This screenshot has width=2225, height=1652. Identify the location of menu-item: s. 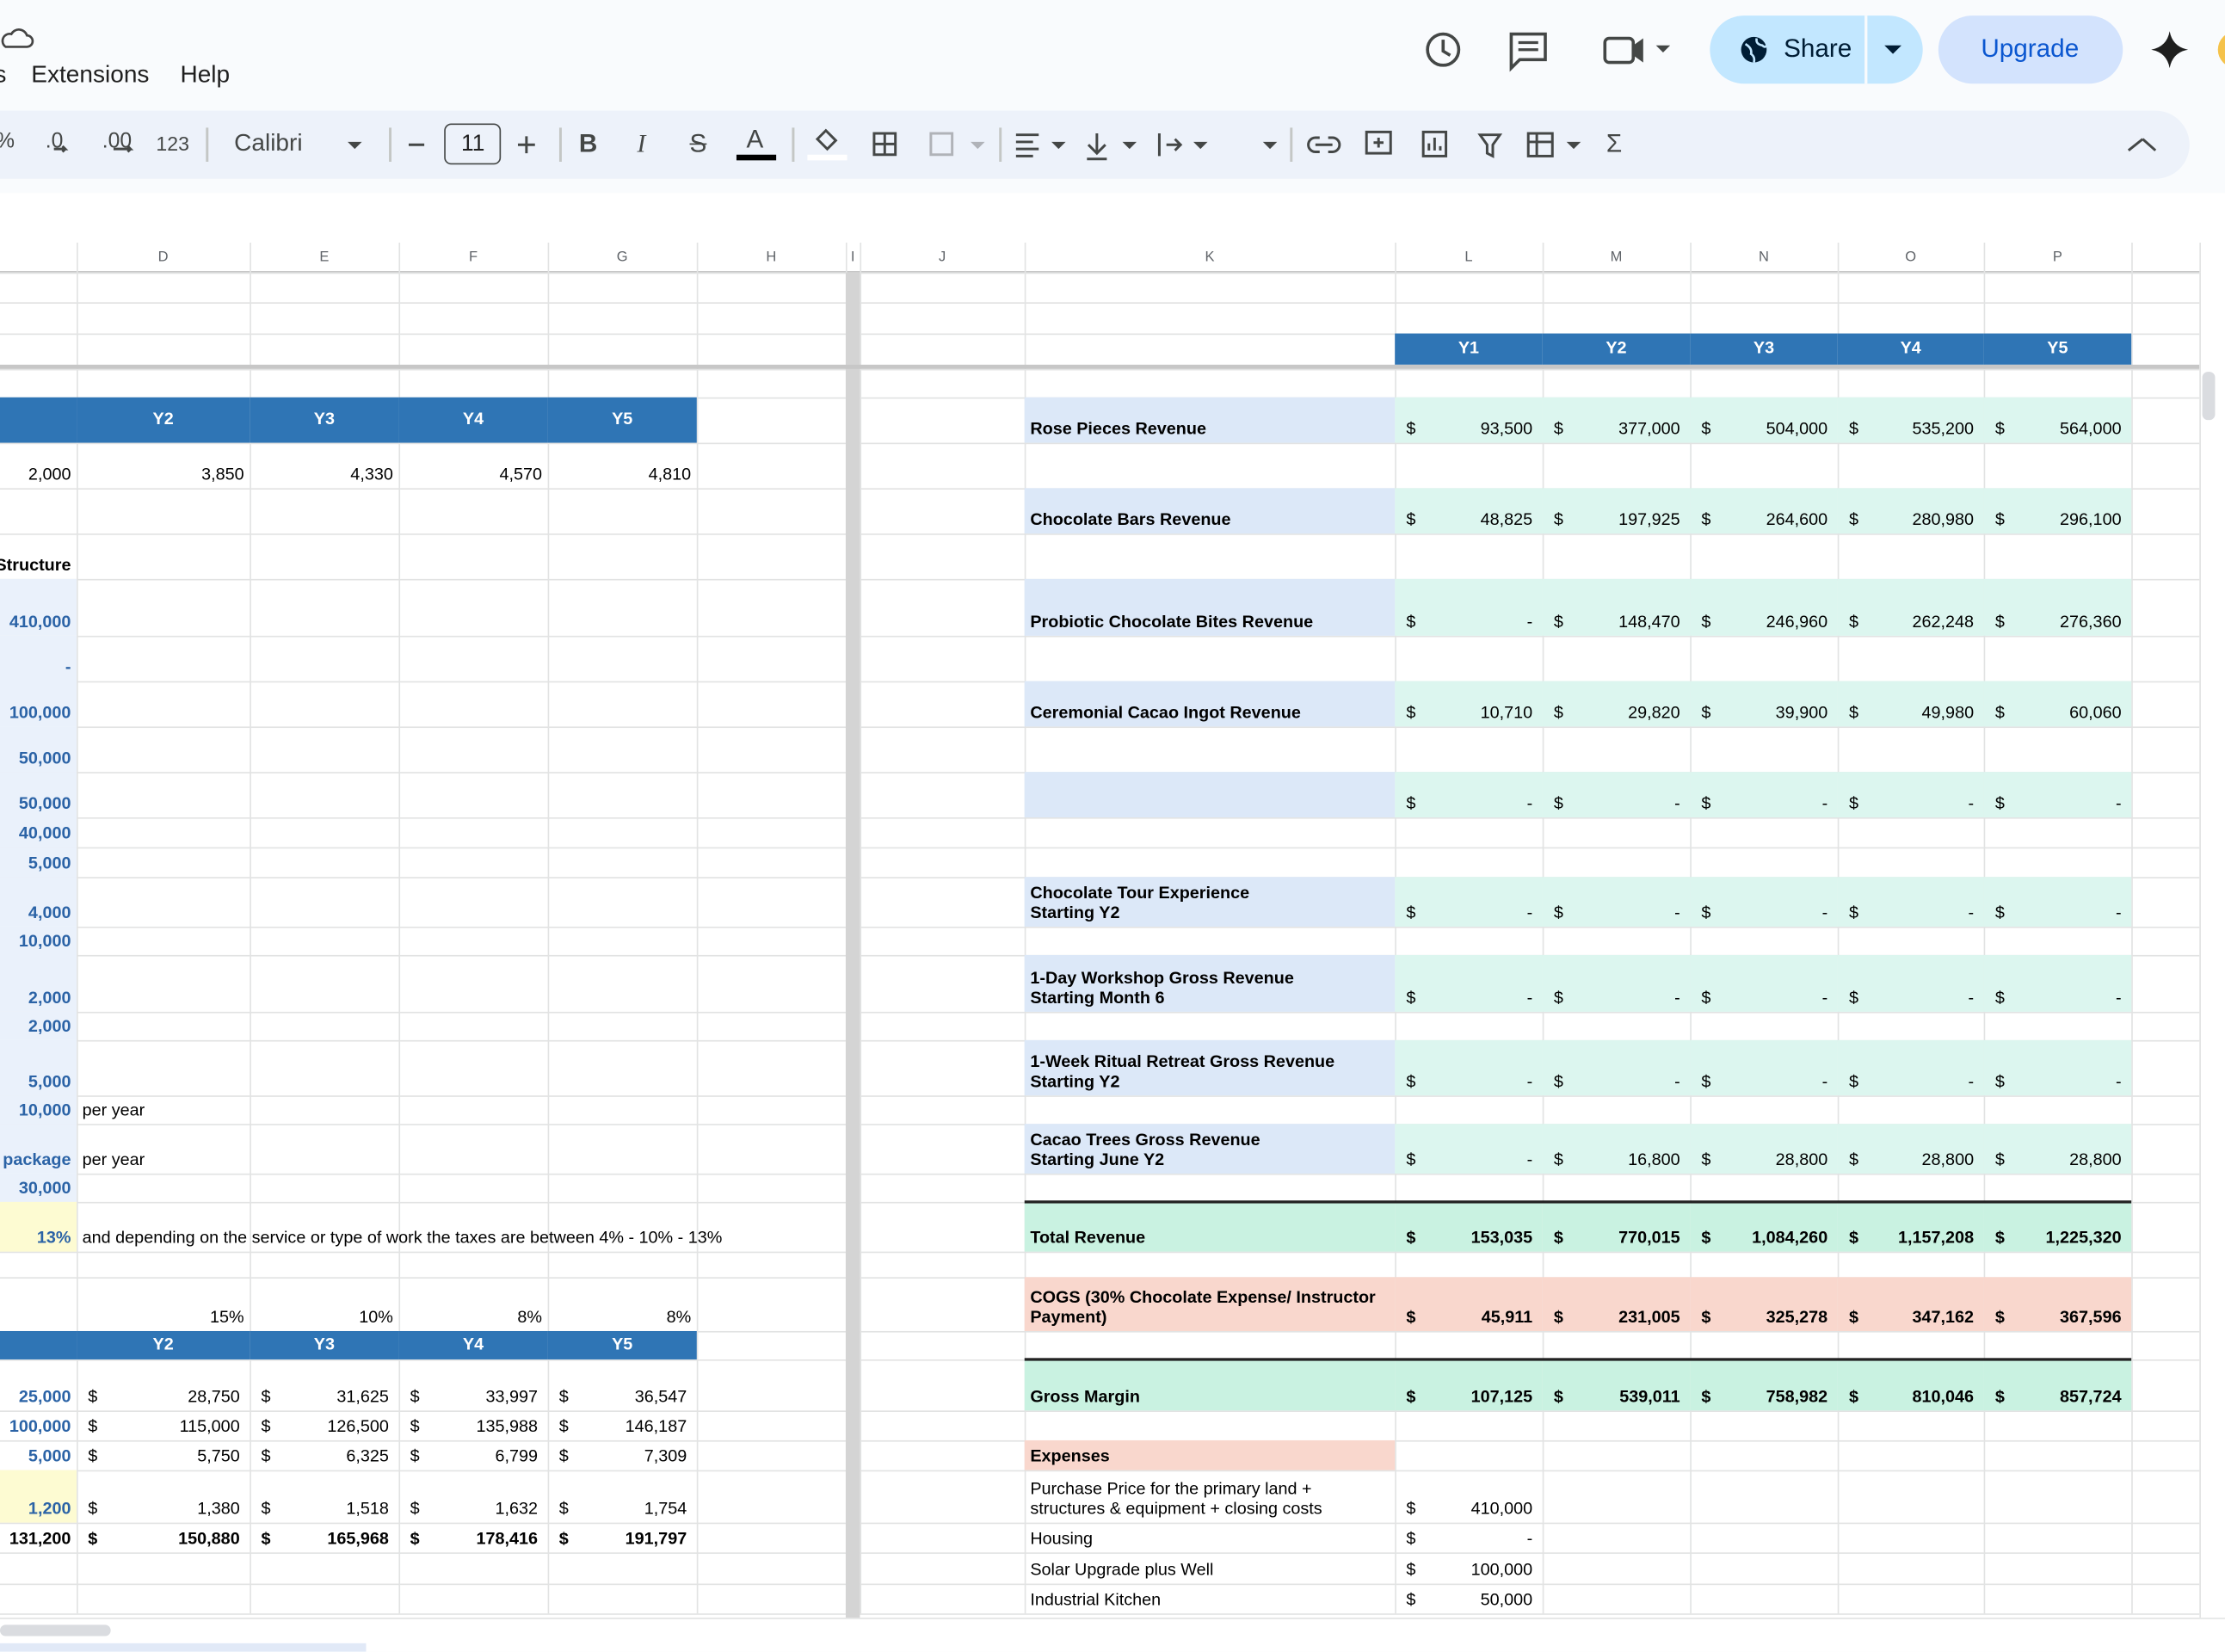
(3, 75).